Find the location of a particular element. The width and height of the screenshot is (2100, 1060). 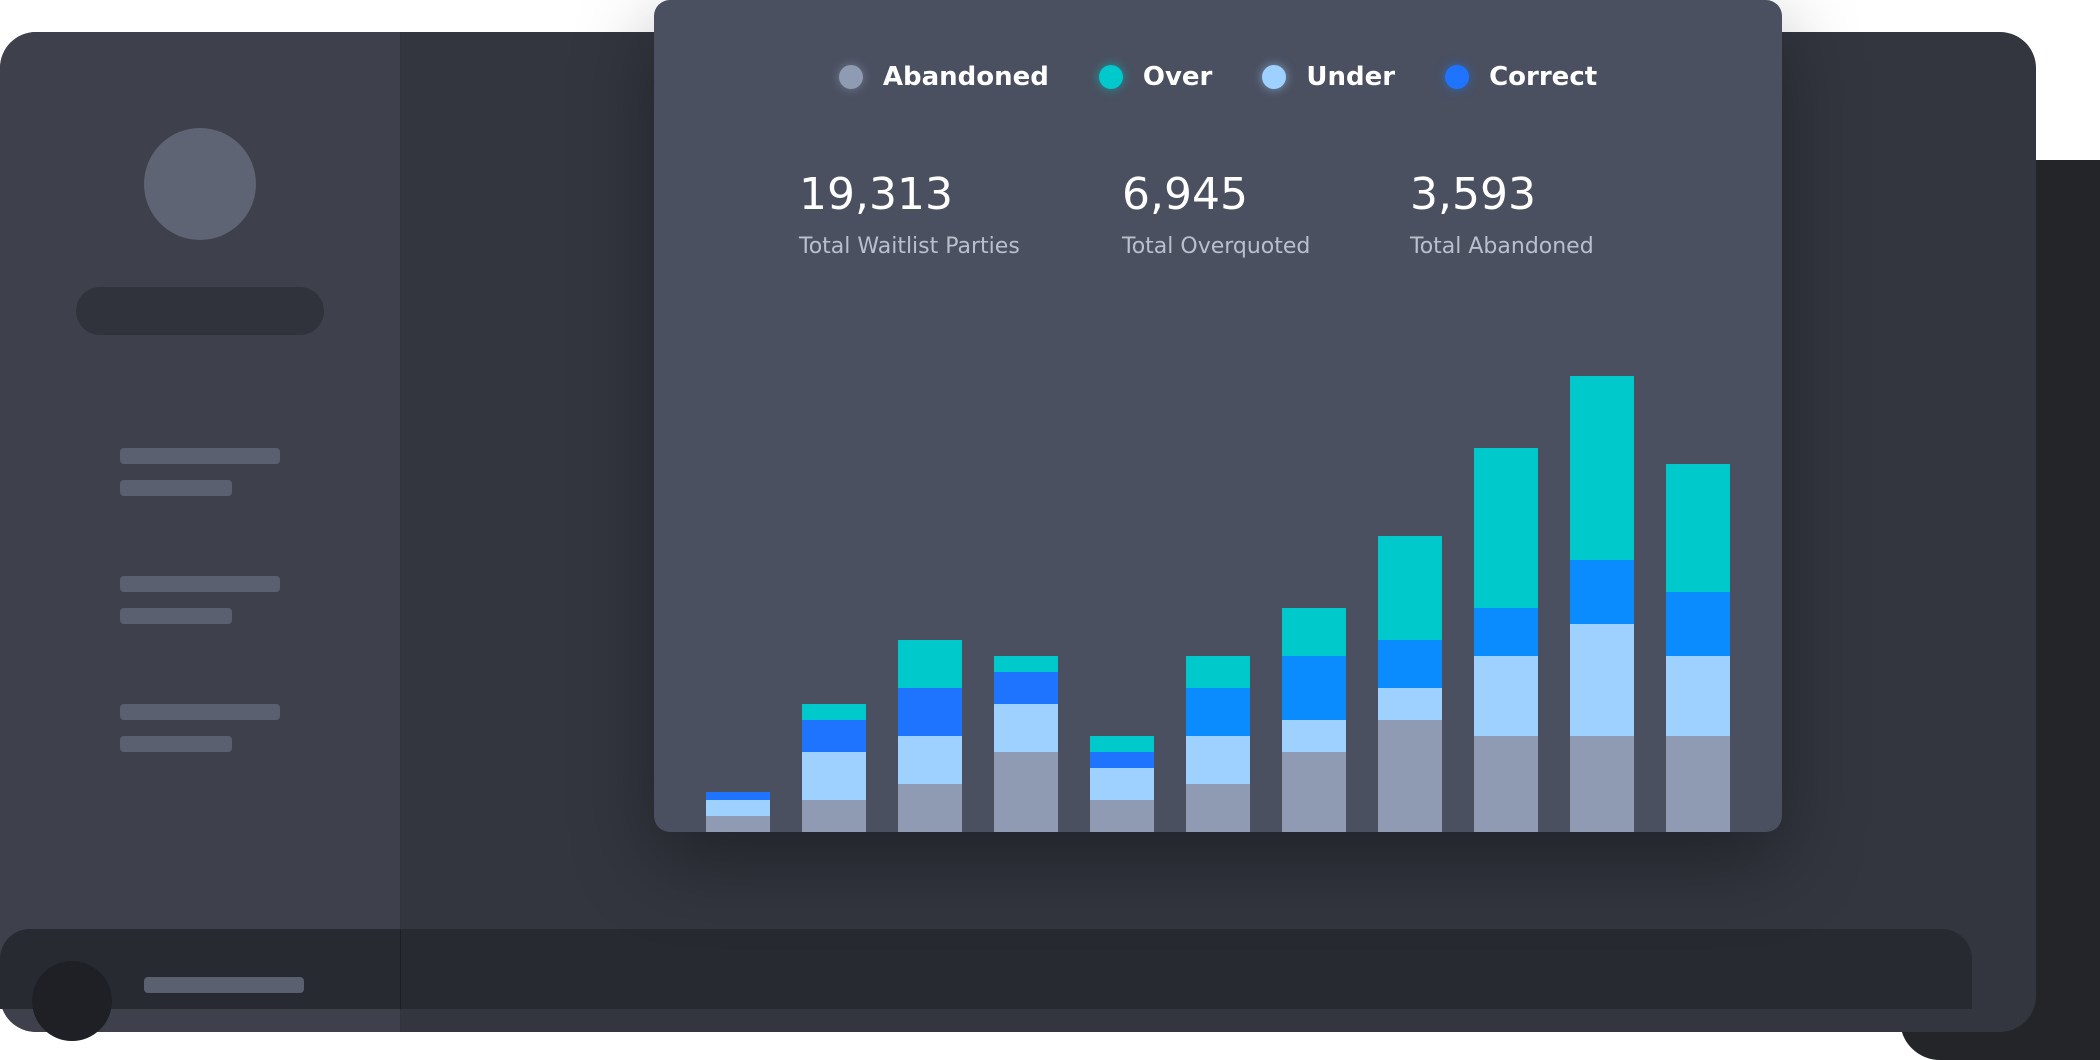

stat-total-abandoned: 3,593 Total Abandoned is located at coordinates (1502, 213).